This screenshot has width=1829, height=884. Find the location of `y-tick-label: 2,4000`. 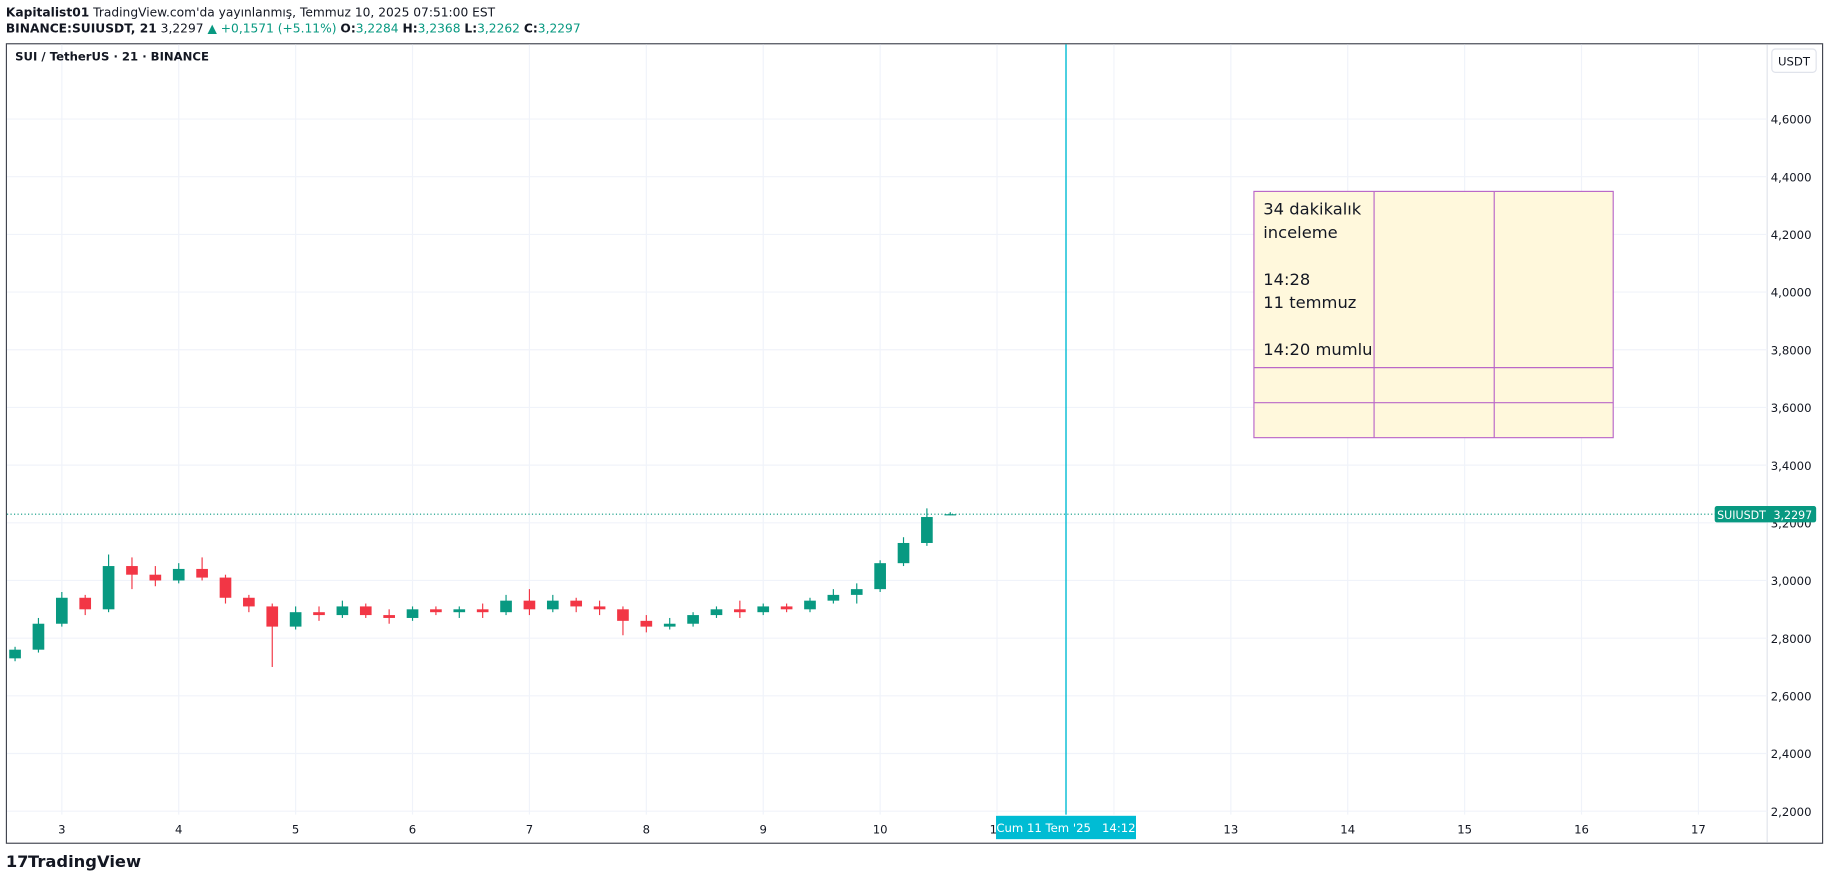

y-tick-label: 2,4000 is located at coordinates (1791, 754).